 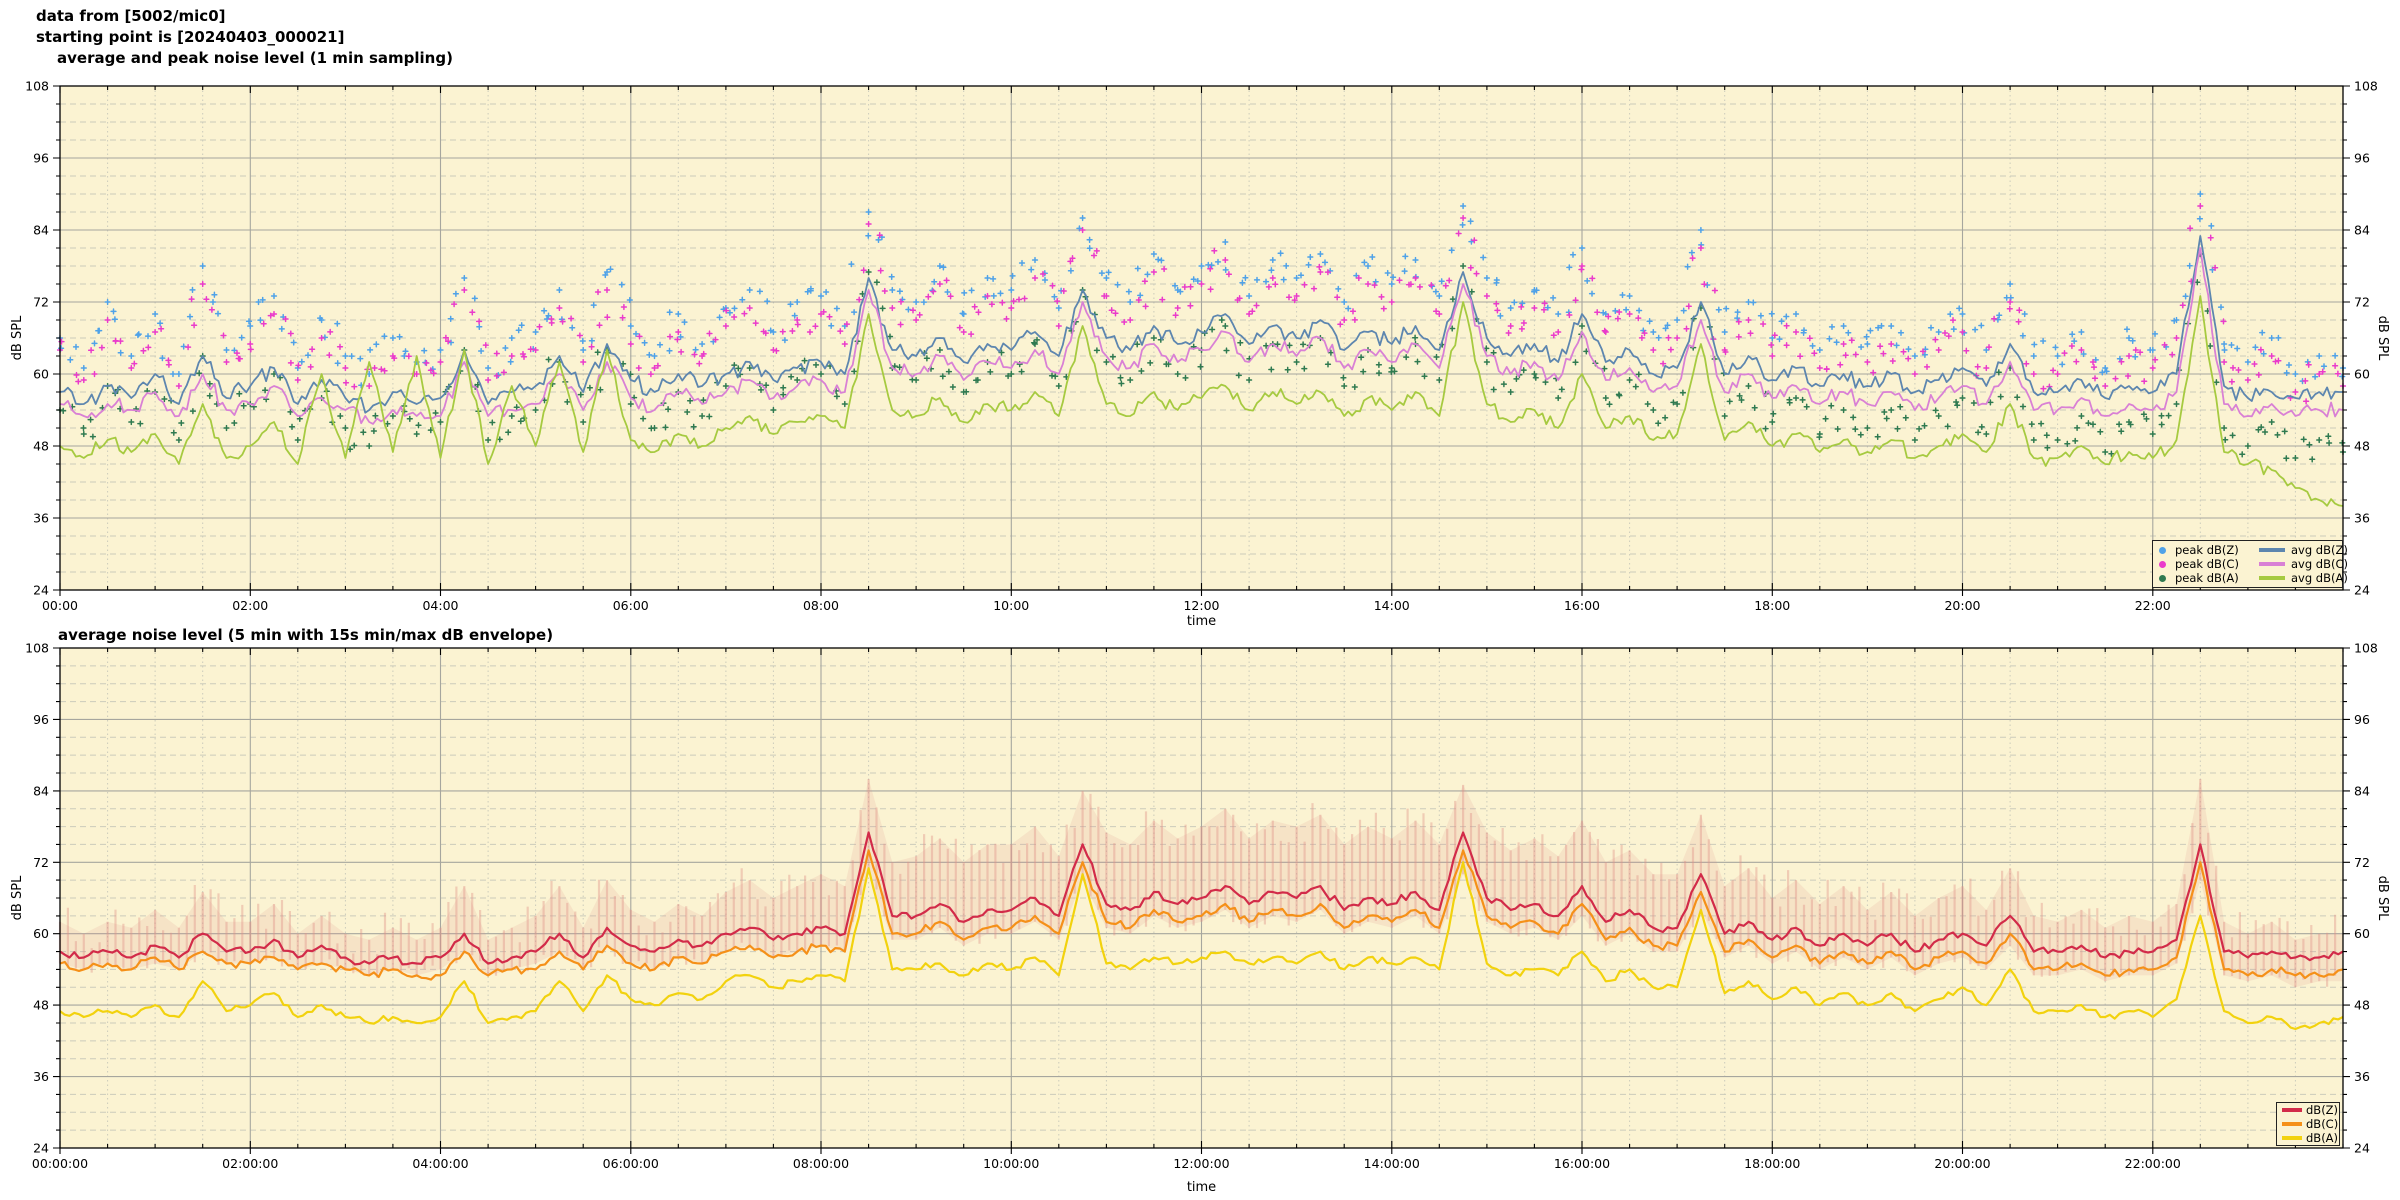 I want to click on dba-line-icon, so click(x=2292, y=1138).